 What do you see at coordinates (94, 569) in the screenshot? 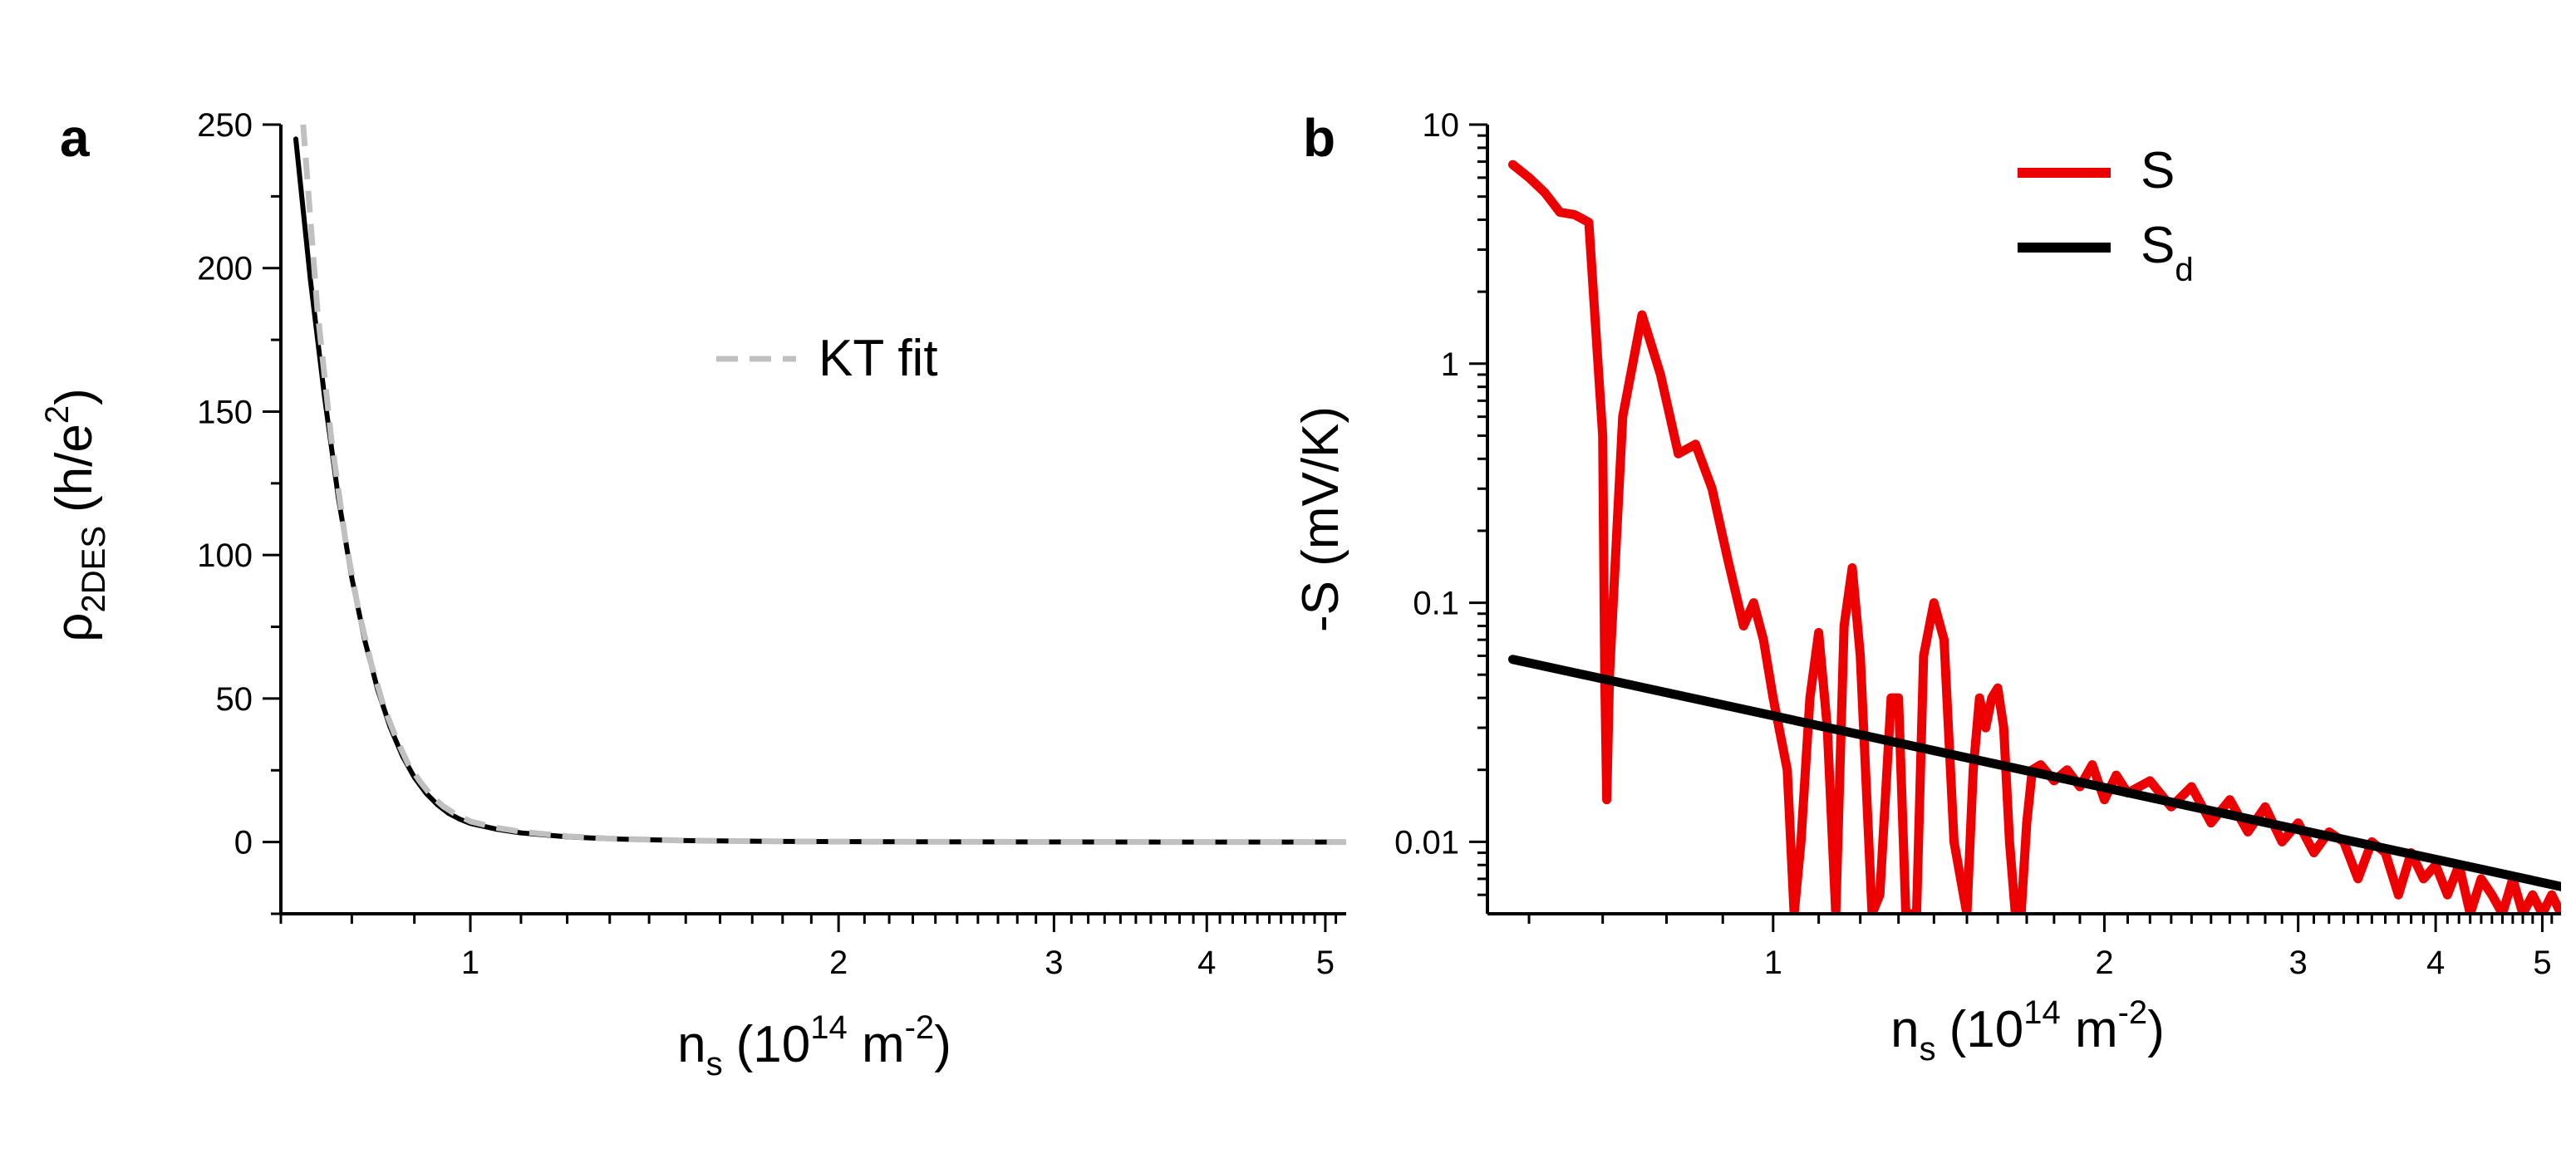
I see `panel-a-y-title-sub: 2DES` at bounding box center [94, 569].